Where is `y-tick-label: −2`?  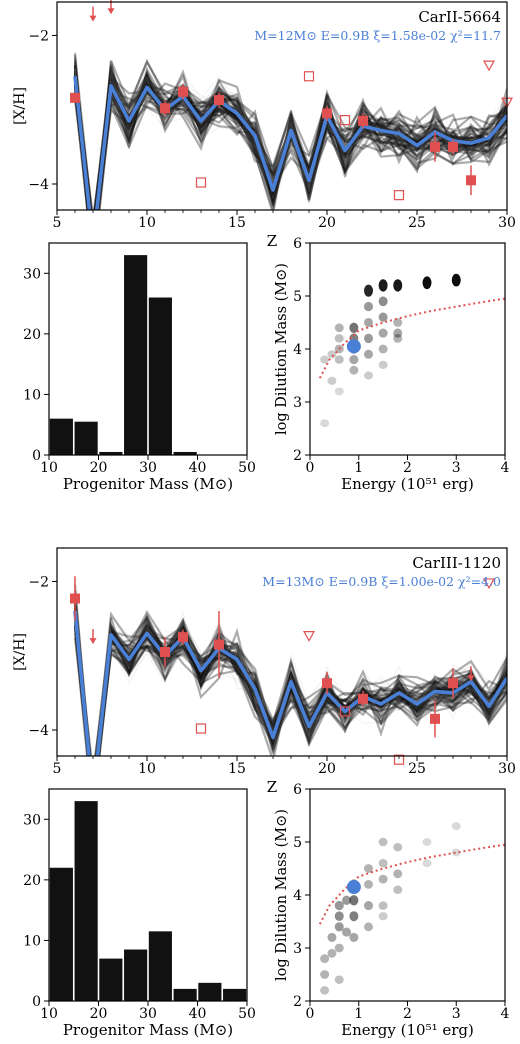
y-tick-label: −2 is located at coordinates (38, 36).